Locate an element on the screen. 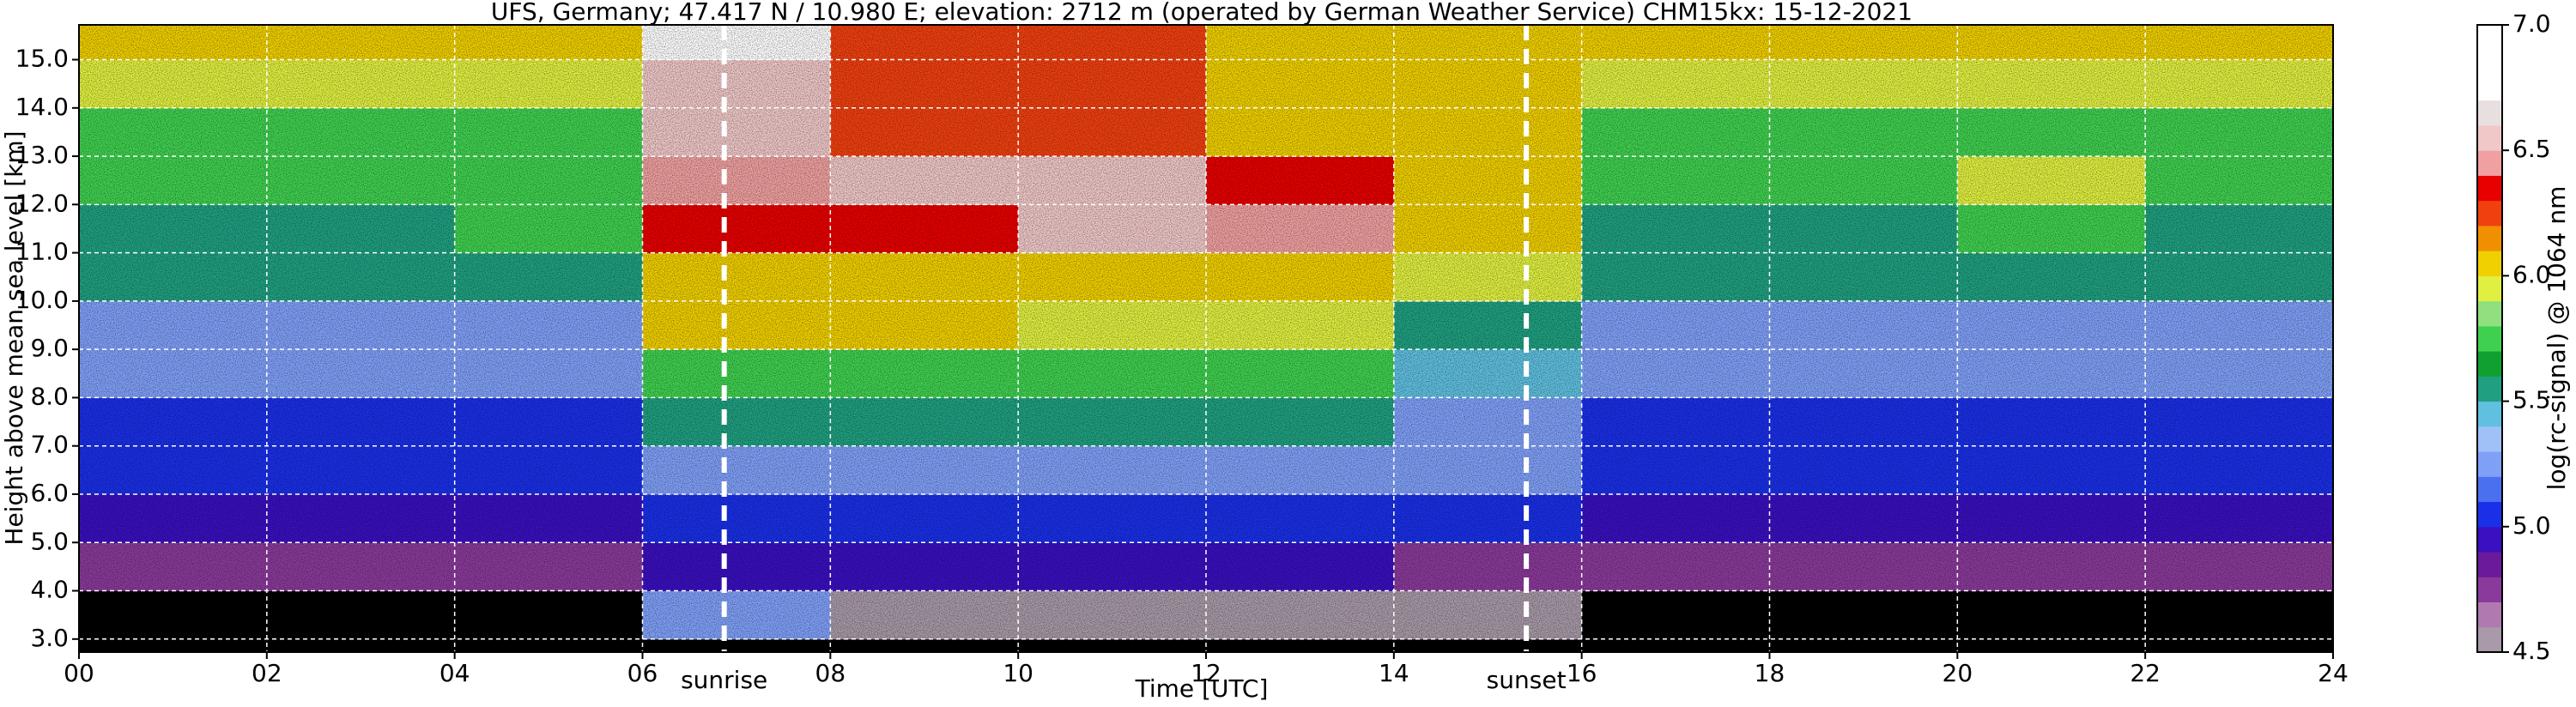  y-tick-label: 4.0 is located at coordinates (49, 590).